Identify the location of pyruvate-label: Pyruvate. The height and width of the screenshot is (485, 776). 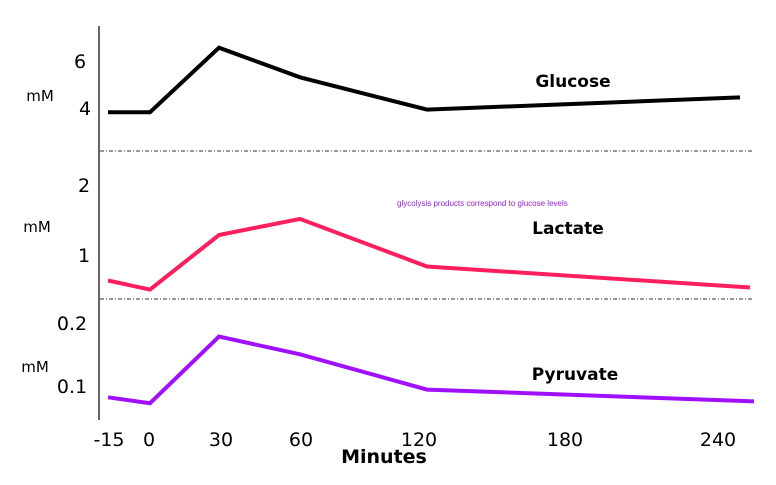
(575, 375).